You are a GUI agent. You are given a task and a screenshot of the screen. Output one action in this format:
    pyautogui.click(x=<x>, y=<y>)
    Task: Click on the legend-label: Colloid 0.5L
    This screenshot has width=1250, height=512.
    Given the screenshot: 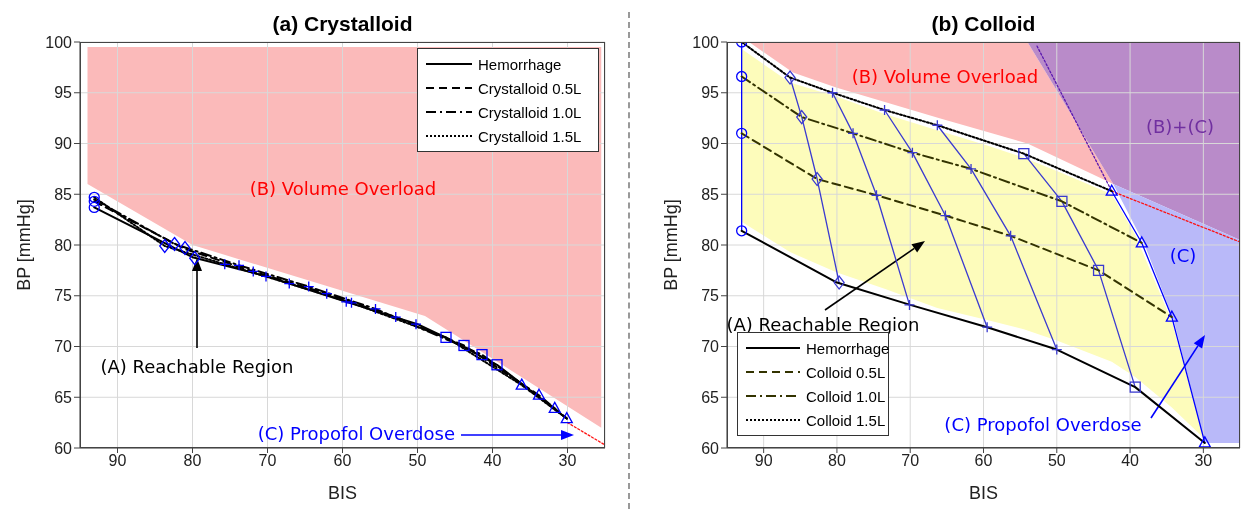 What is the action you would take?
    pyautogui.click(x=846, y=372)
    